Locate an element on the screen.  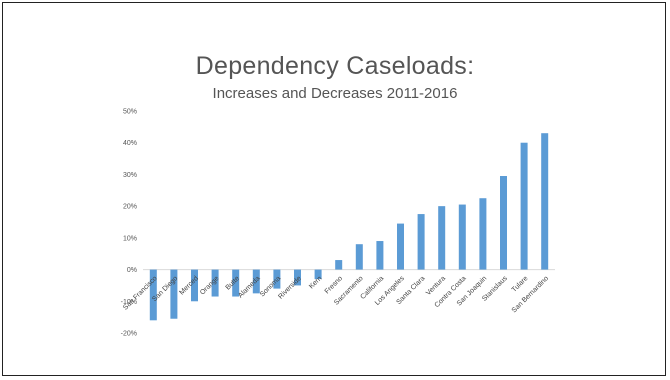
x-tick-label: Tulare is located at coordinates (520, 284).